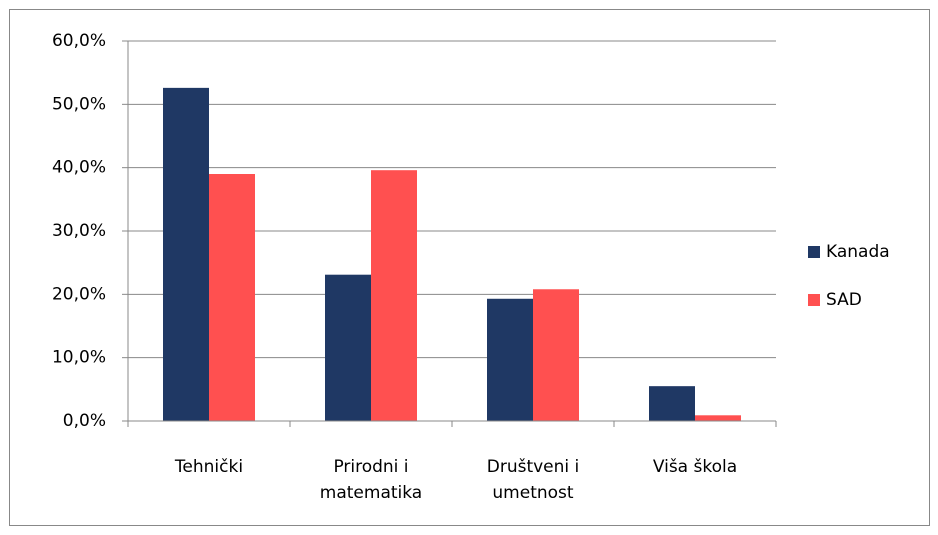 The width and height of the screenshot is (938, 535). I want to click on y-tick-label: 50,0%, so click(79, 104).